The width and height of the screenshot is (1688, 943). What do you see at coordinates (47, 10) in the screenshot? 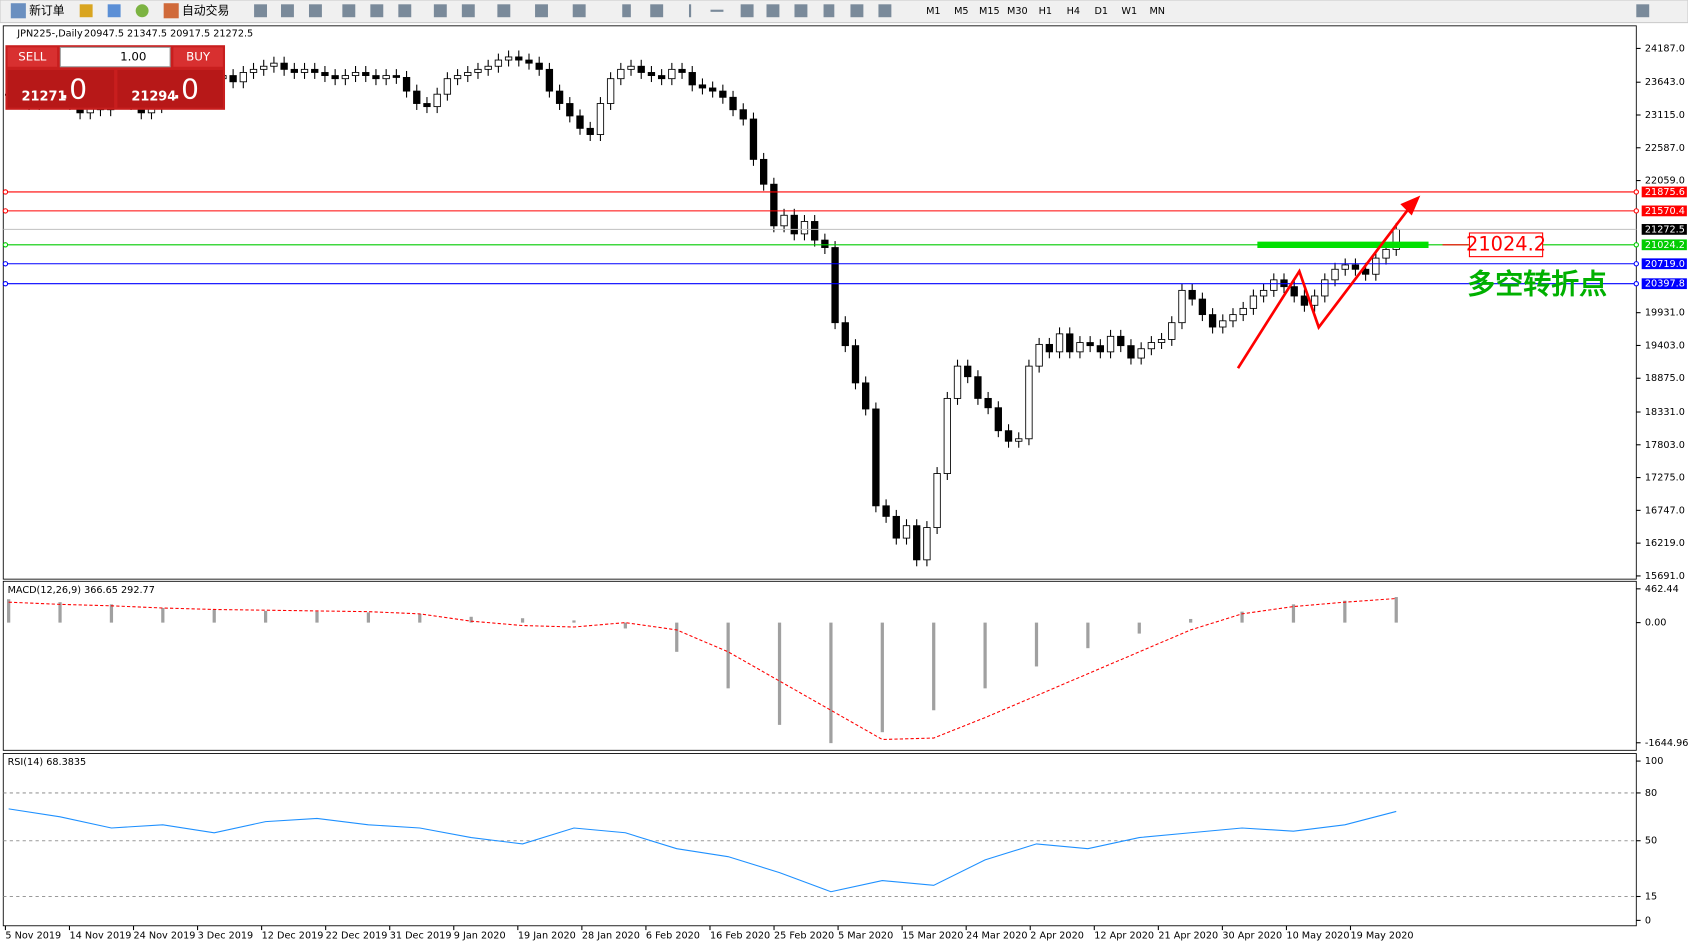
I see `new-order-button: 新订单` at bounding box center [47, 10].